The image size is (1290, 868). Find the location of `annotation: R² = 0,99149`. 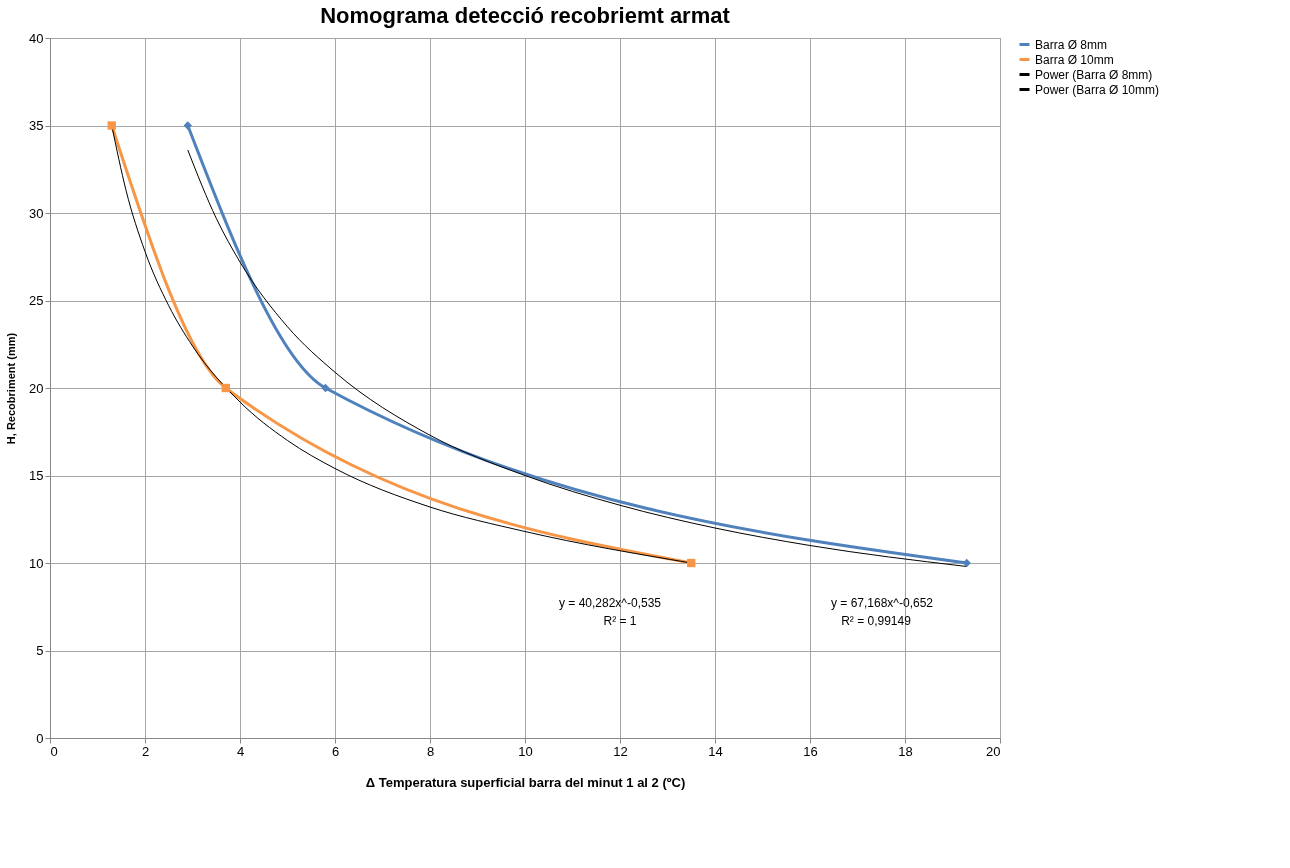

annotation: R² = 0,99149 is located at coordinates (876, 621).